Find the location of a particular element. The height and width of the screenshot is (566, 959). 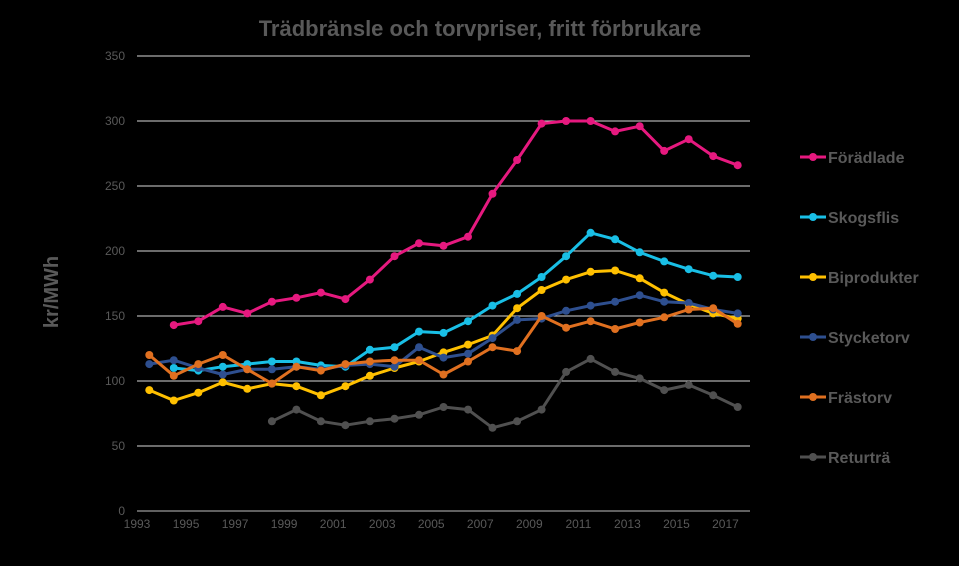

legend-item: Frästorv is located at coordinates (846, 398).